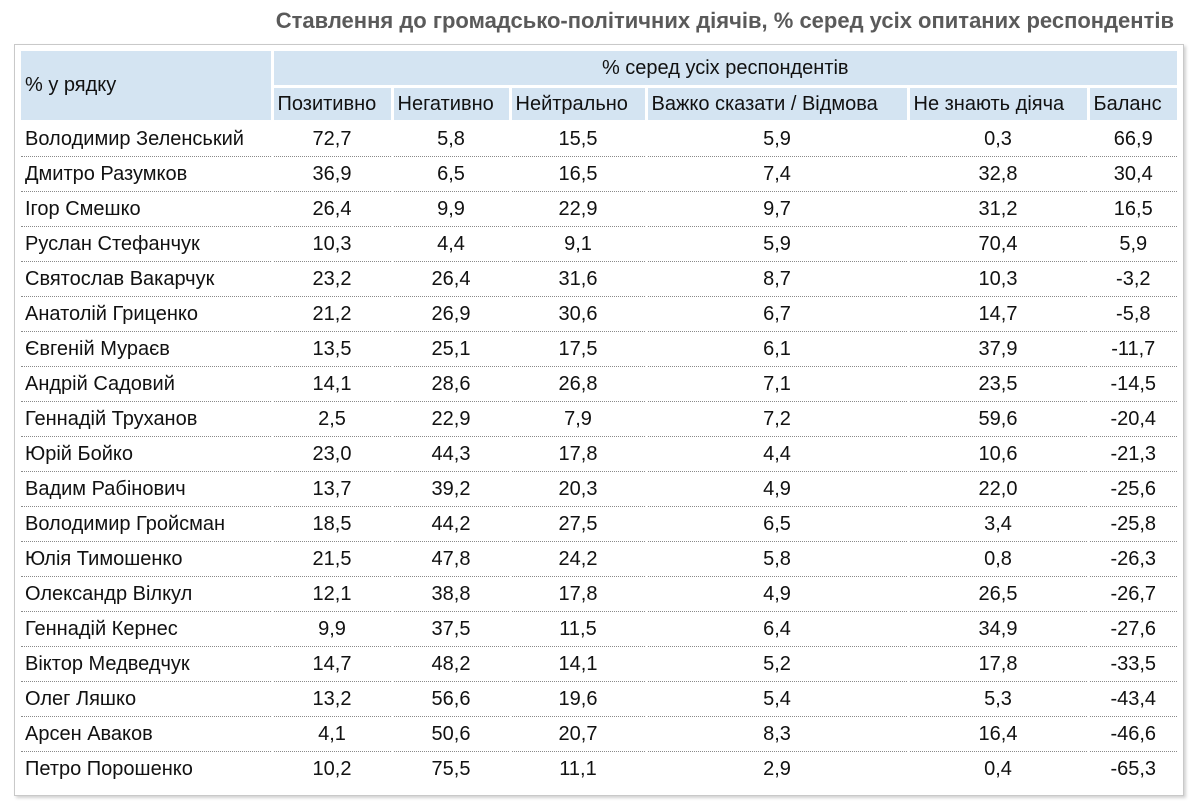  What do you see at coordinates (999, 314) in the screenshot?
I see `dont-know-value-cell: 14,7` at bounding box center [999, 314].